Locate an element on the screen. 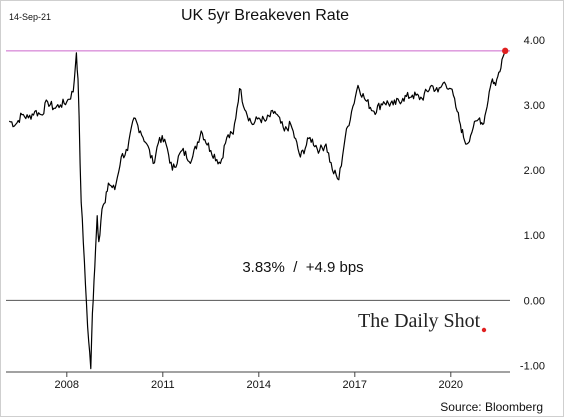  x-tick-label: 2011 is located at coordinates (163, 385).